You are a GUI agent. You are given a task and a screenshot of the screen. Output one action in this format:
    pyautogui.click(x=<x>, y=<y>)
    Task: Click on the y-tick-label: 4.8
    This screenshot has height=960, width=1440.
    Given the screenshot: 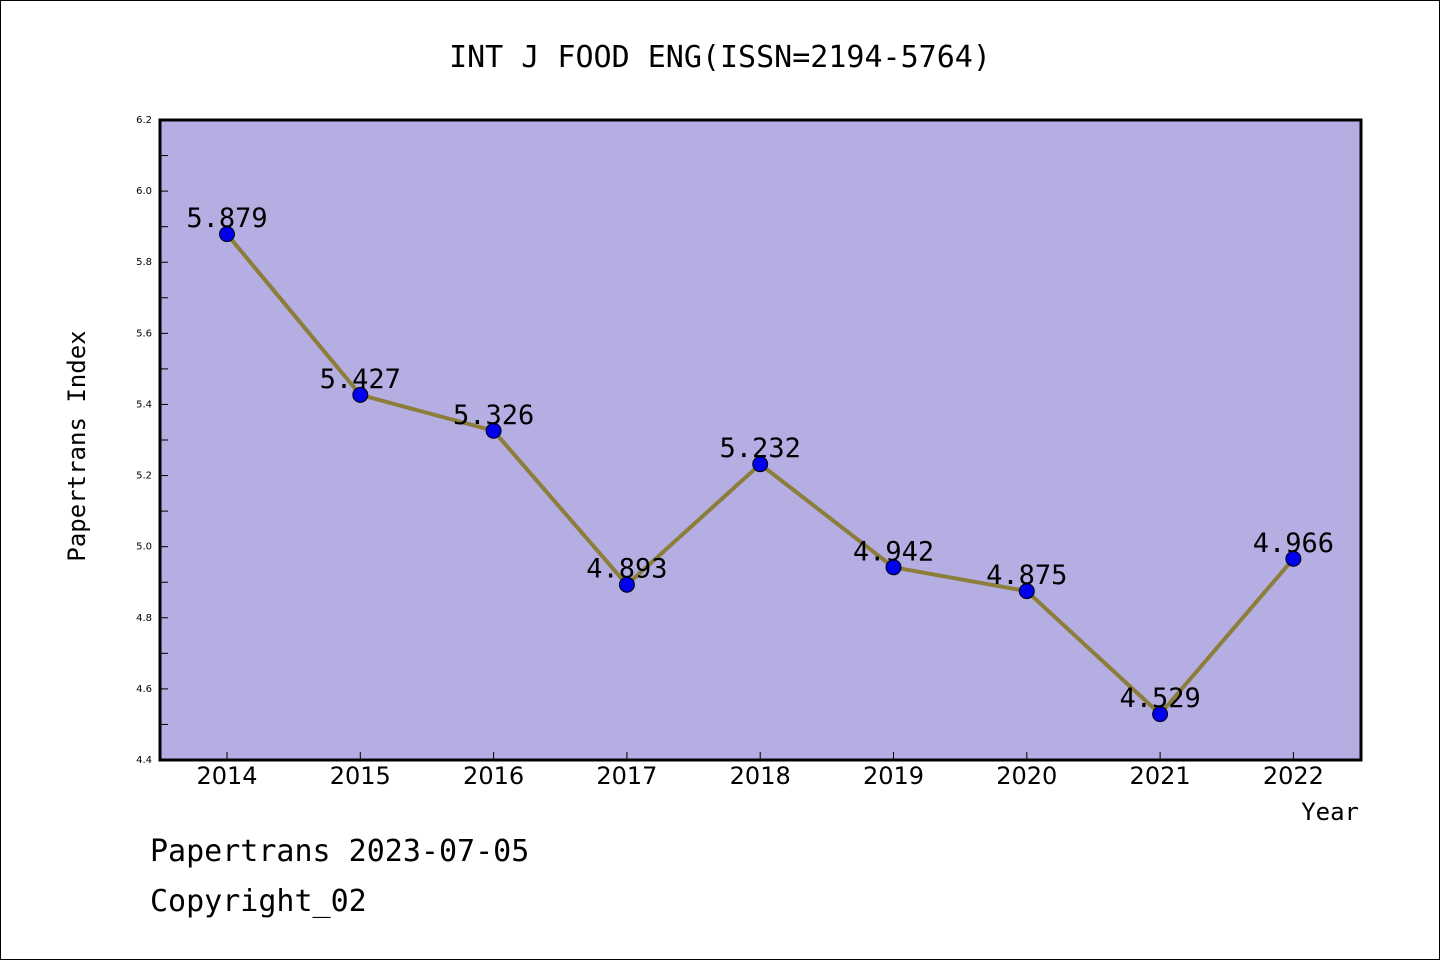 What is the action you would take?
    pyautogui.click(x=144, y=618)
    